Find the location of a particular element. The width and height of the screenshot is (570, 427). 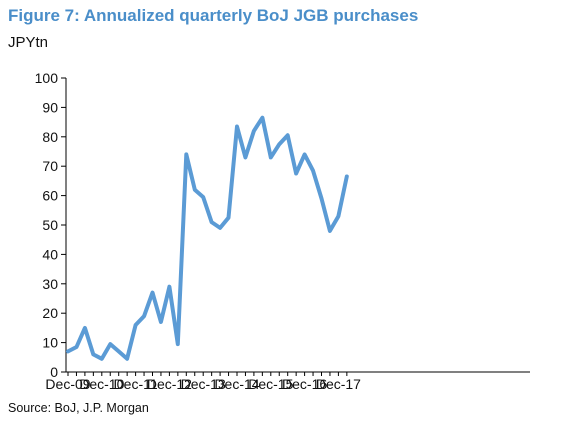

y-tick-label: 70 is located at coordinates (50, 166).